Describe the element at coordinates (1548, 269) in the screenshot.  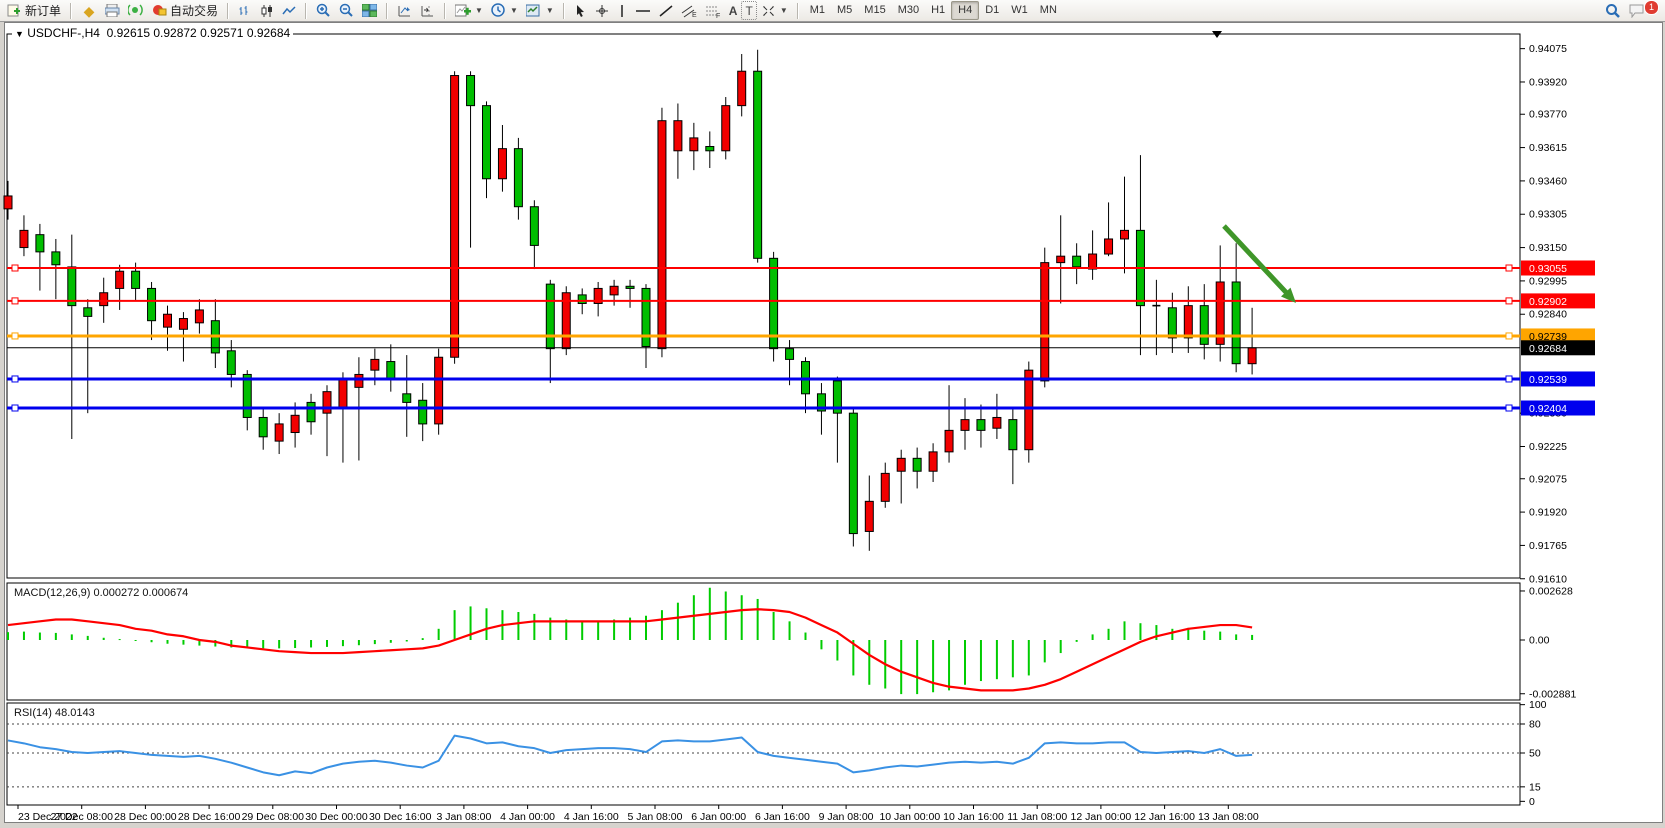
I see `price-line-badge-label: 0.93055` at that location.